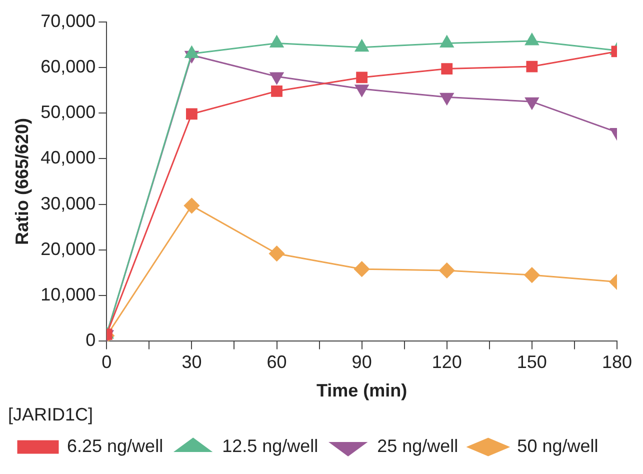  I want to click on y-tick-label: 50,000, so click(68, 112).